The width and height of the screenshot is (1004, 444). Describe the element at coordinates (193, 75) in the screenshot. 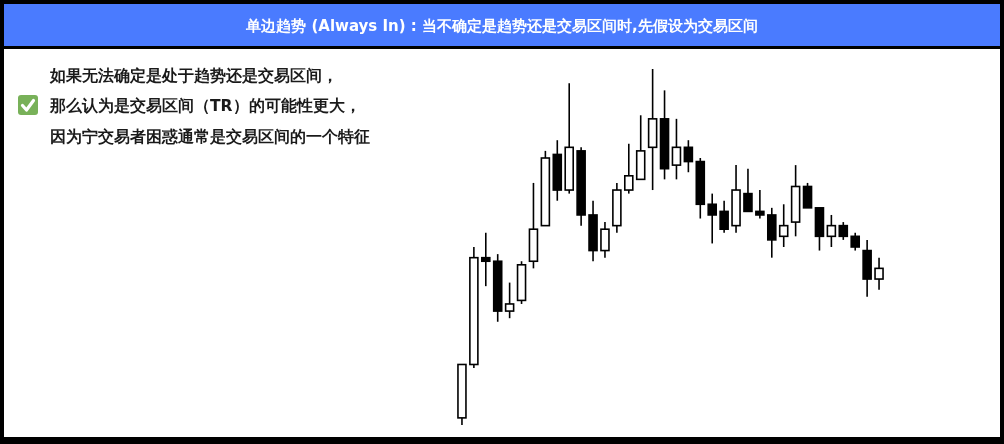

I see `text: 如果无法确定是处于趋势还是交易区间，` at that location.